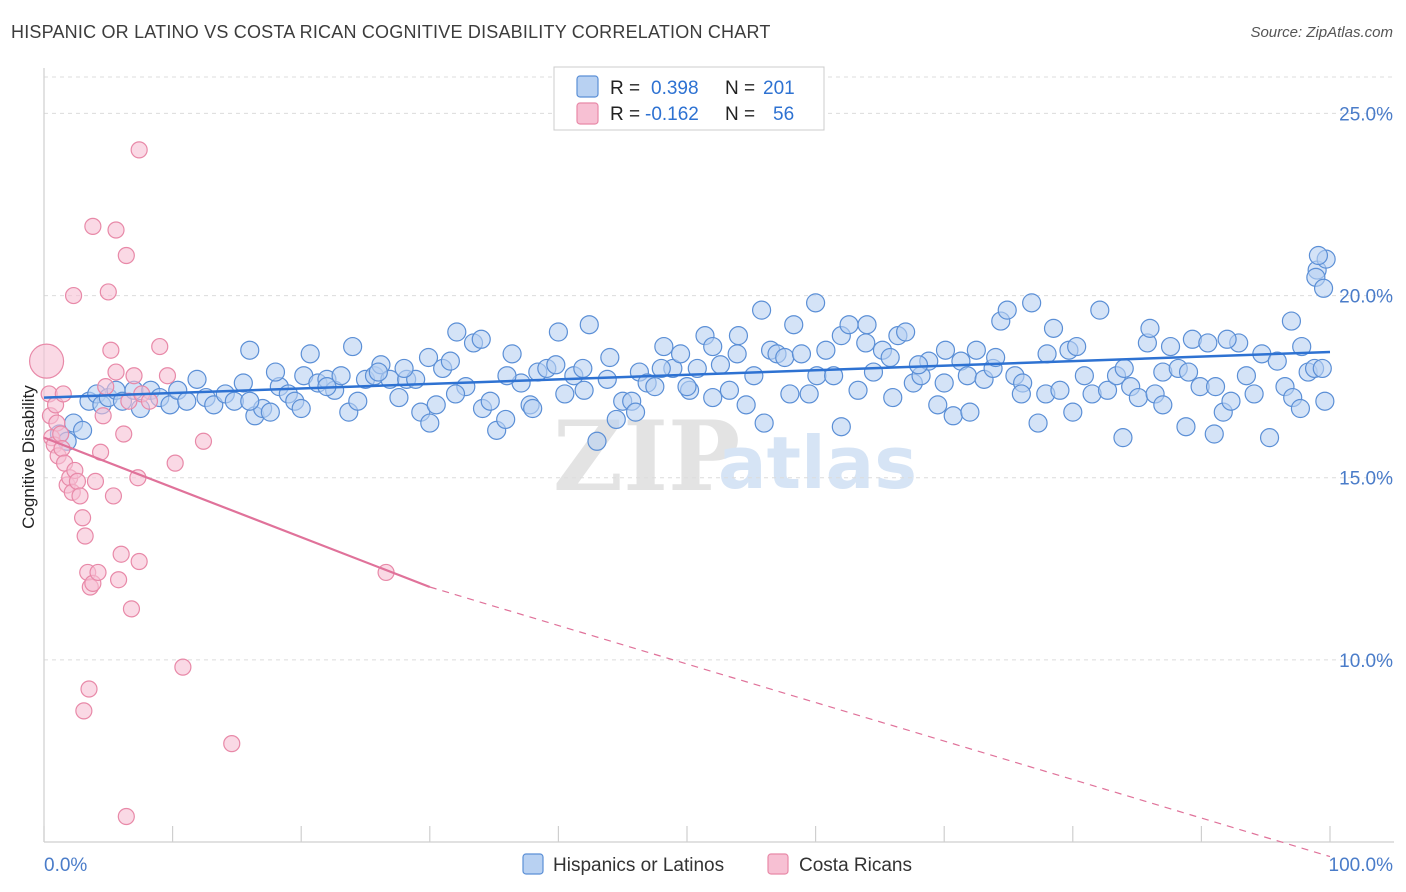  Describe the element at coordinates (687, 374) in the screenshot. I see `hispanics-trend-line` at that location.